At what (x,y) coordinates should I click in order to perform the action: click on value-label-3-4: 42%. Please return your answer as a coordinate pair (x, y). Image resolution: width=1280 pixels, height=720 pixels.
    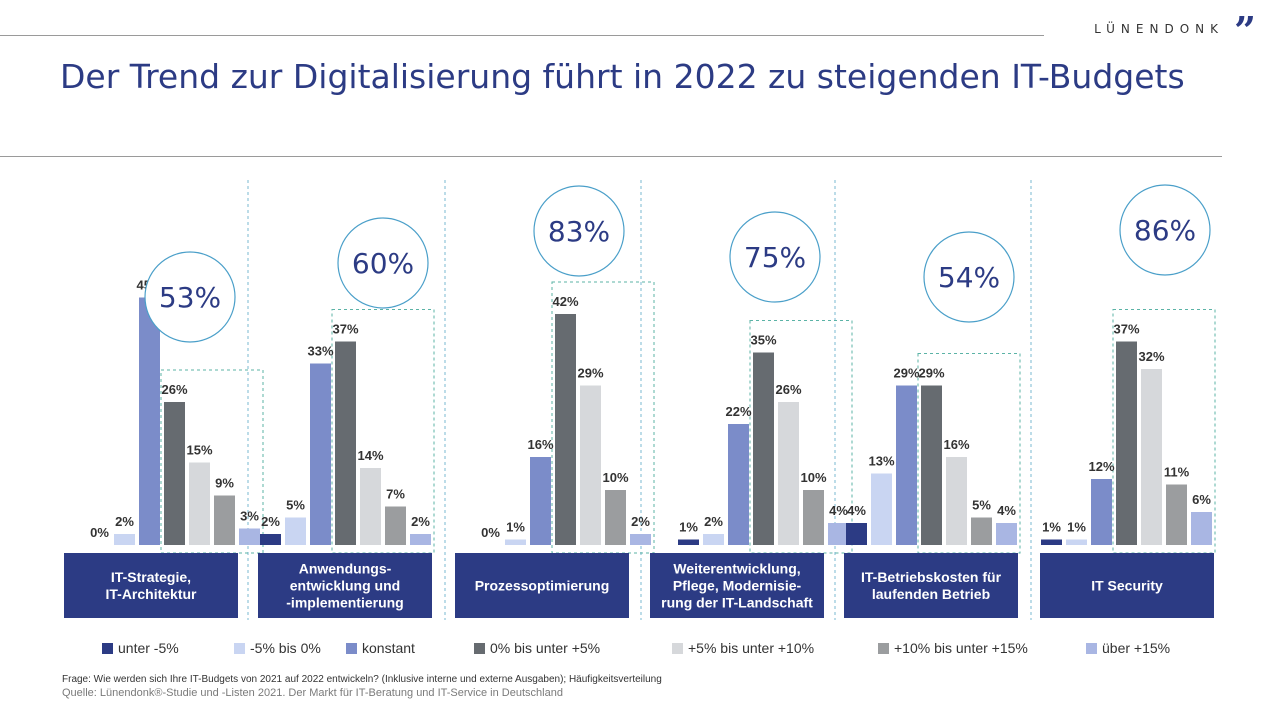
    Looking at the image, I should click on (565, 301).